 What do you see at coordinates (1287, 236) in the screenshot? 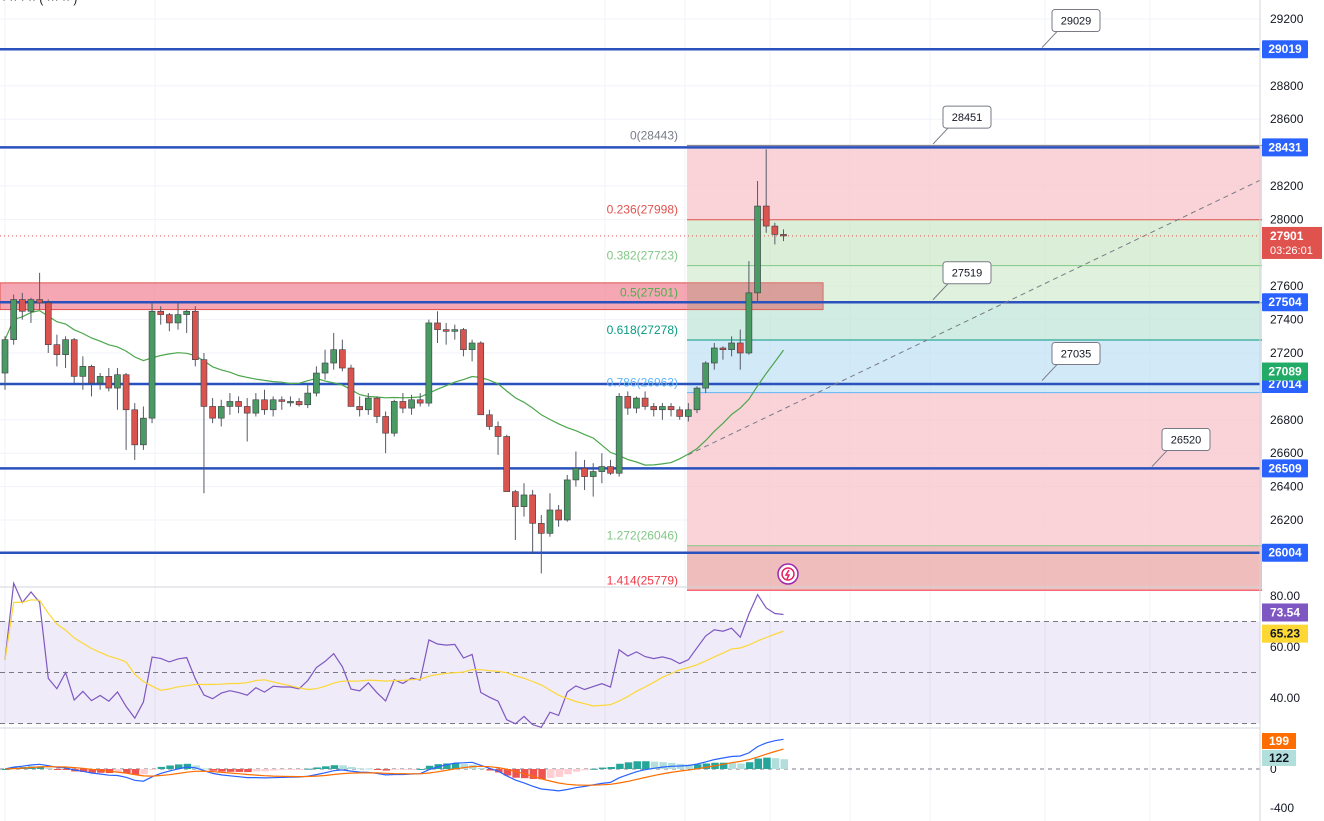
I see `current-price-label: 27901` at bounding box center [1287, 236].